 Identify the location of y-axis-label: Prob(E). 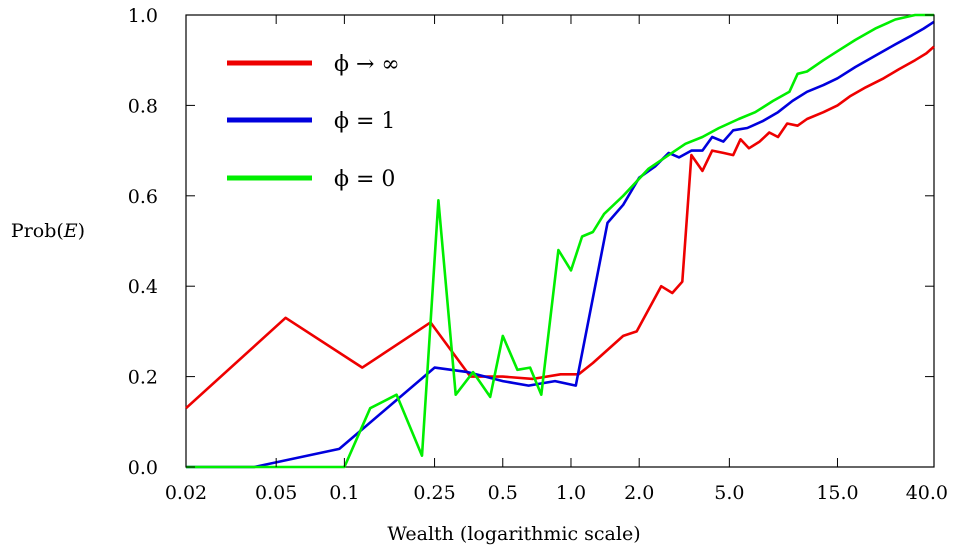
(48, 231).